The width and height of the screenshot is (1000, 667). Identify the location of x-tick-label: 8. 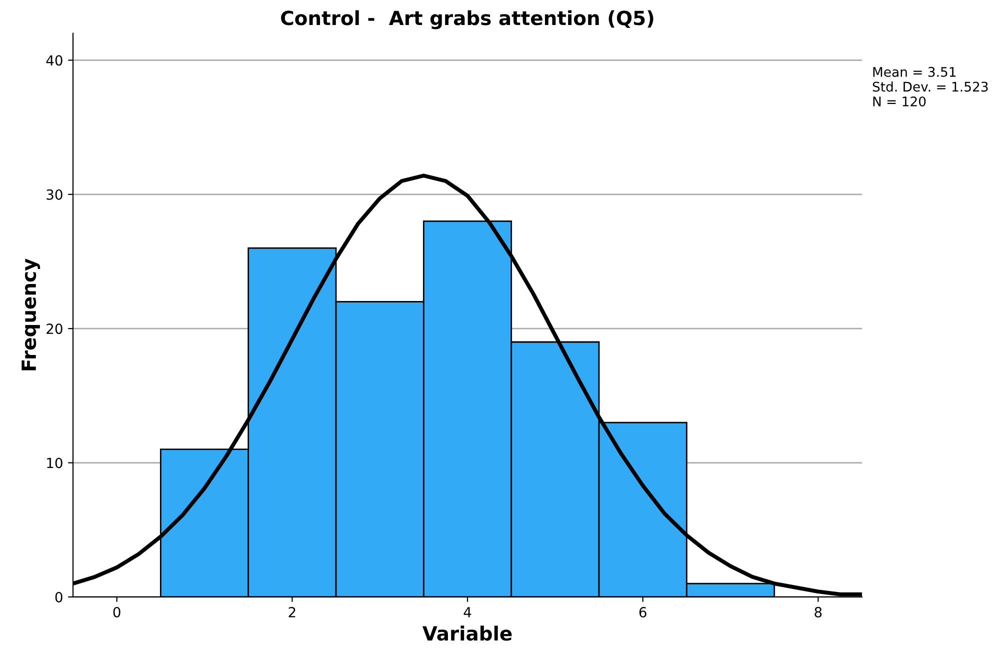
(818, 612).